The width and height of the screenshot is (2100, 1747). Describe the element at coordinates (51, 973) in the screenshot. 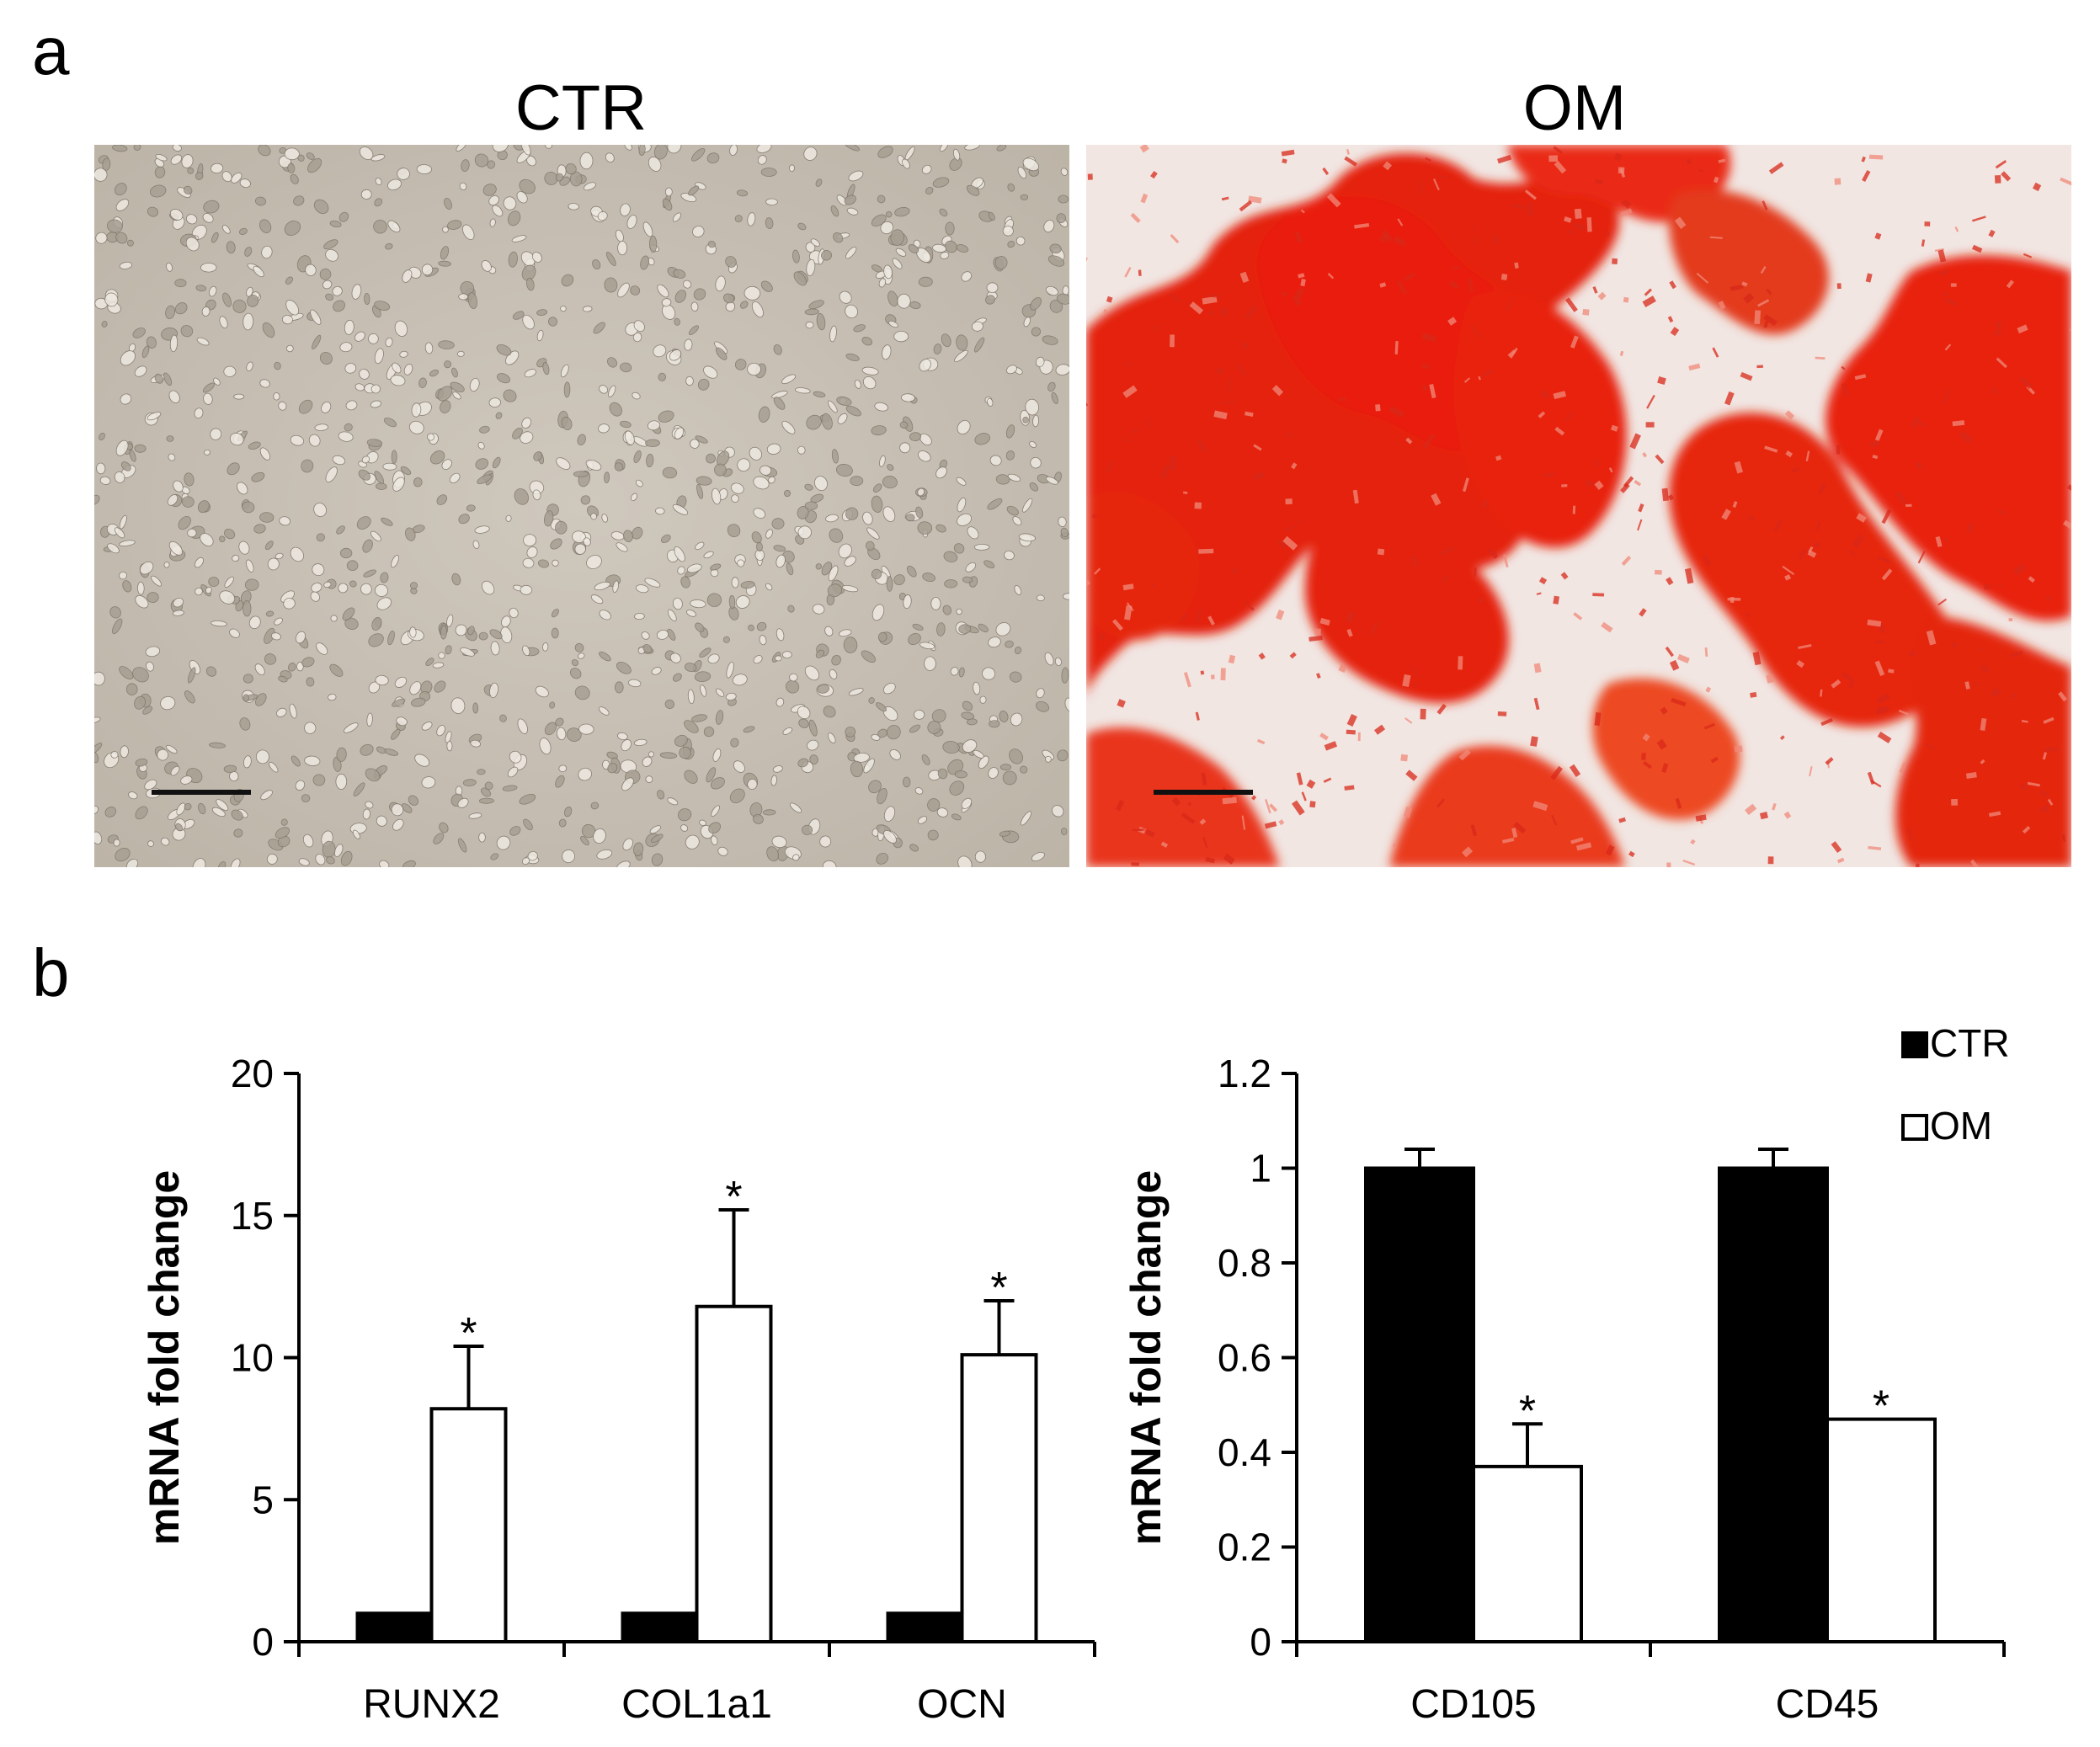

I see `panel-b-label: b` at that location.